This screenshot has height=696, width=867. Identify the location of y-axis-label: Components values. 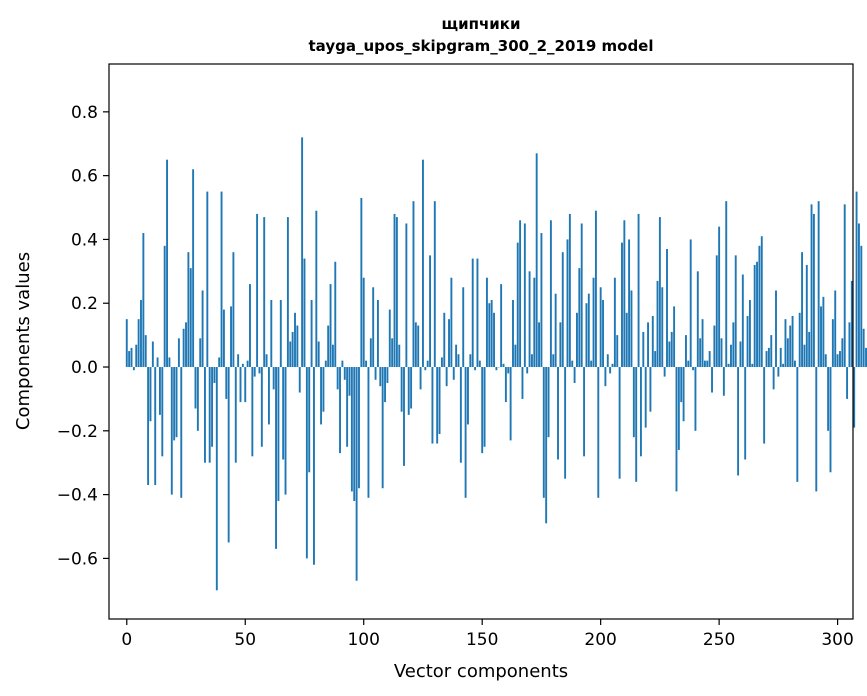
(23, 341).